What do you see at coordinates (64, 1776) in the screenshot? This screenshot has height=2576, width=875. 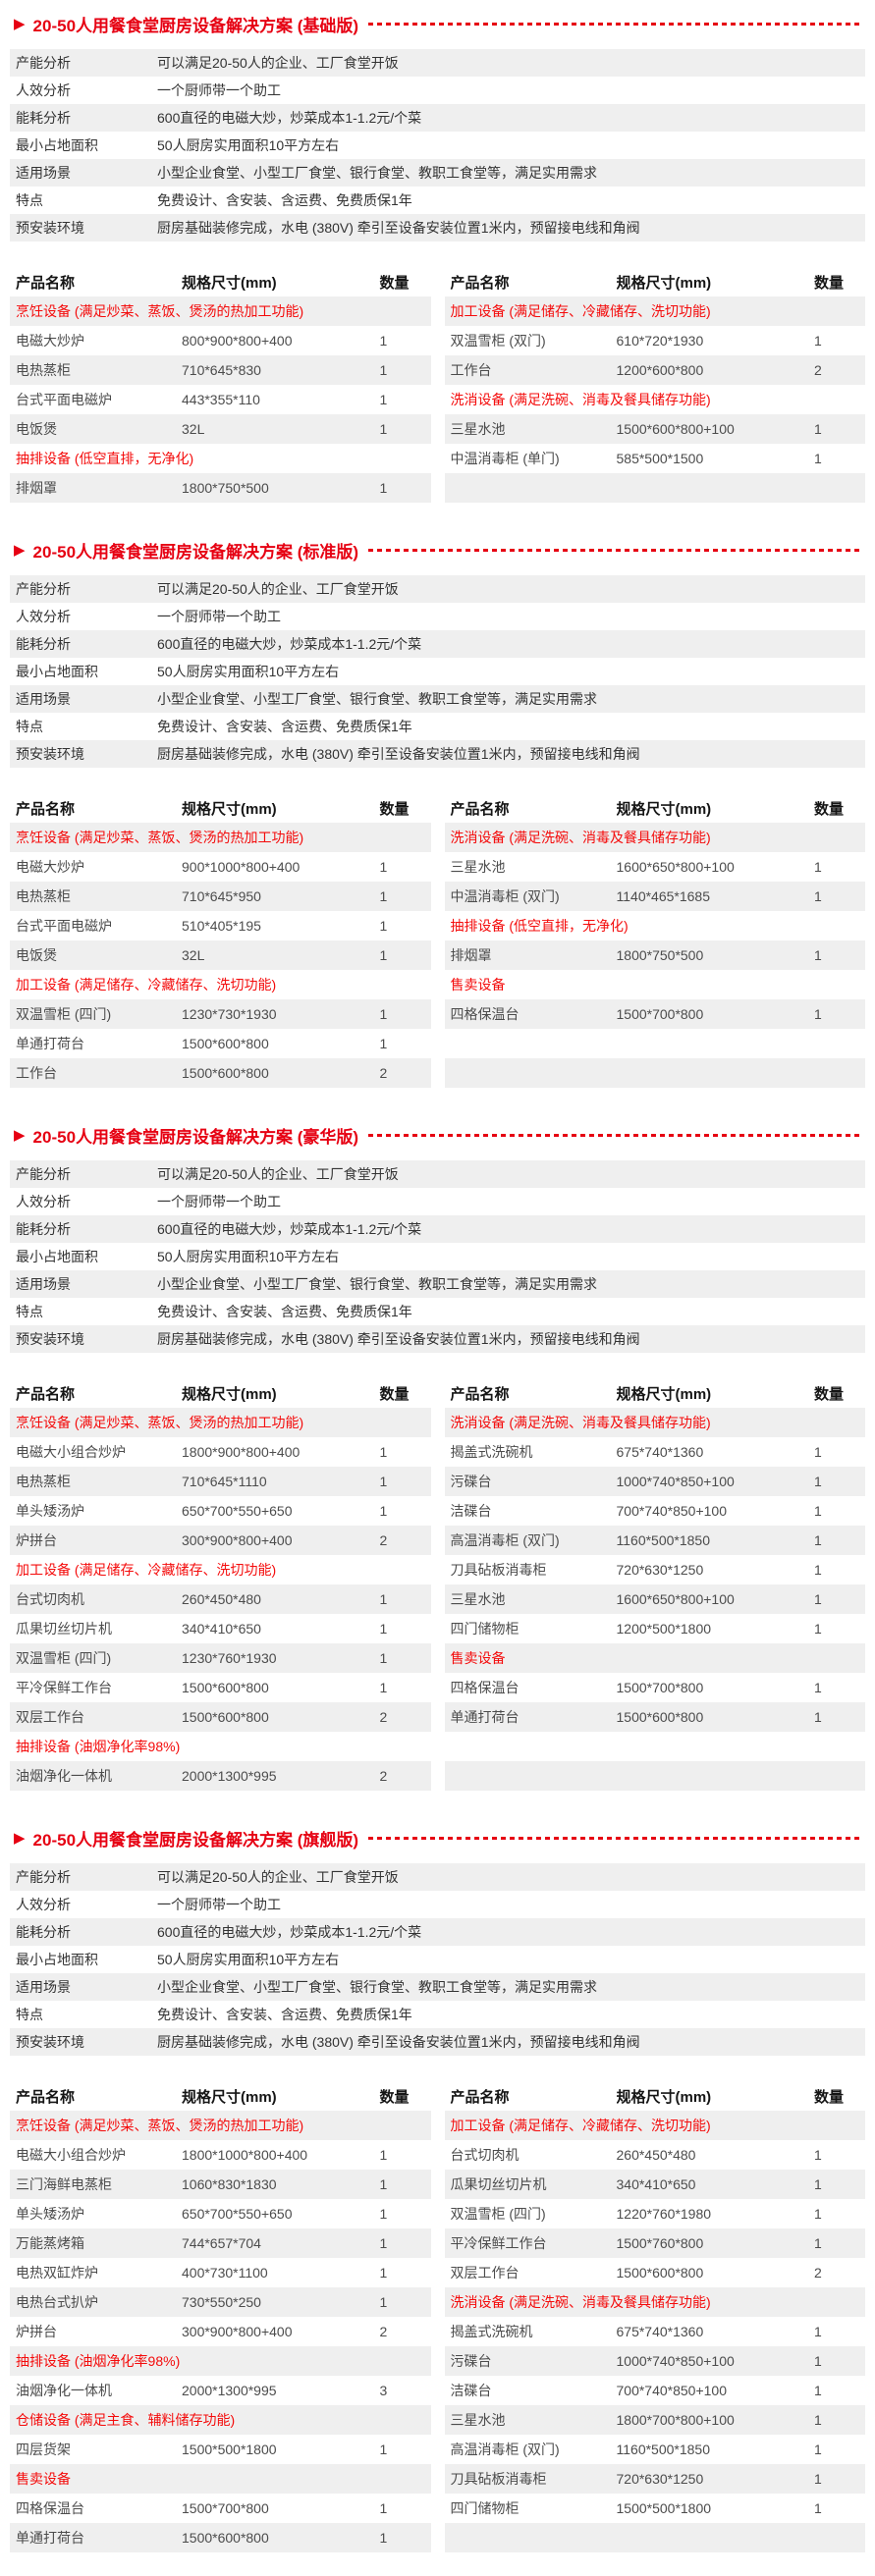 I see `product-name: 油烟净化一体机` at bounding box center [64, 1776].